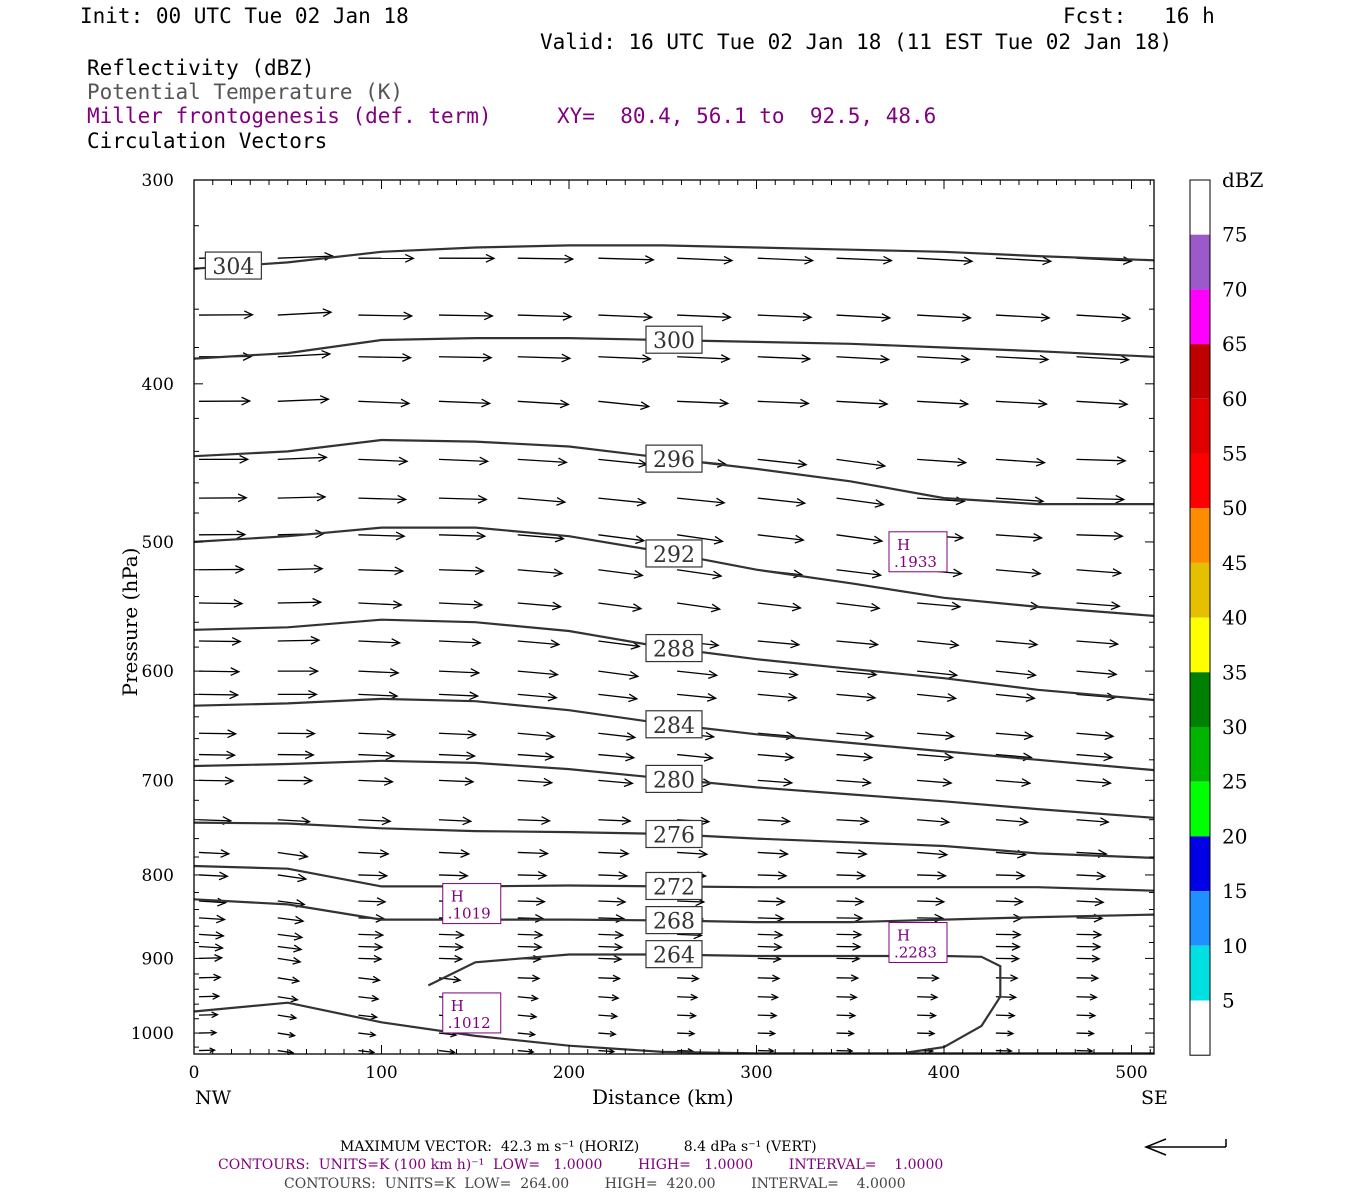  What do you see at coordinates (233, 267) in the screenshot?
I see `theta-contour-label: 304` at bounding box center [233, 267].